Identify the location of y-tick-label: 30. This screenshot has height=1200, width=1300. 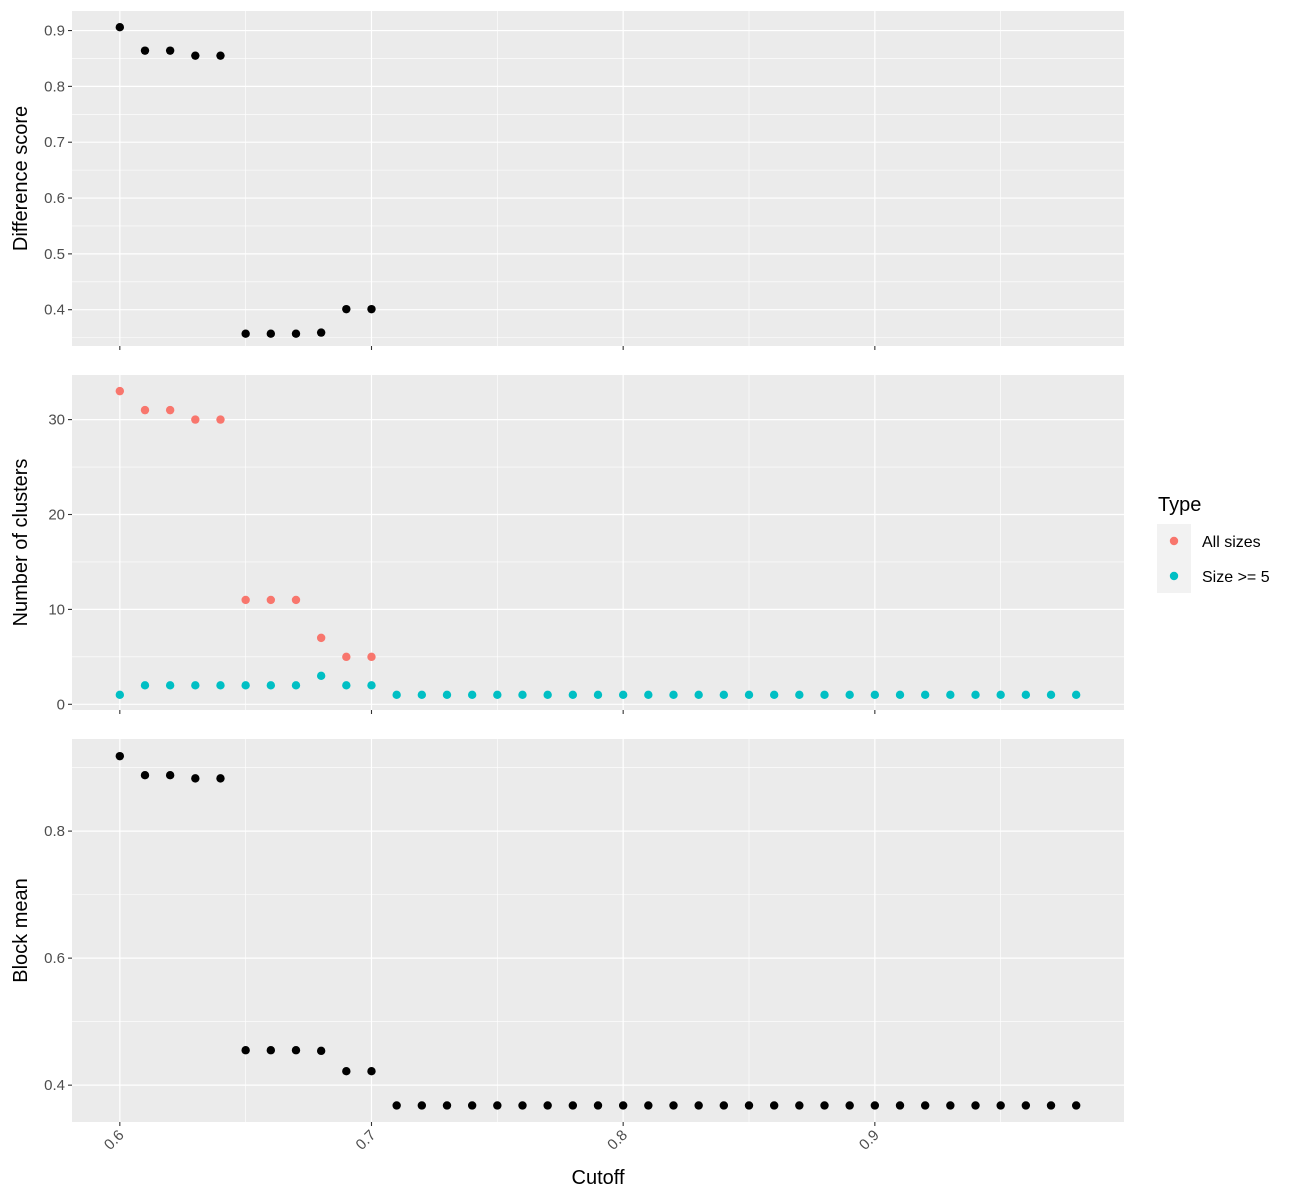
(56, 420).